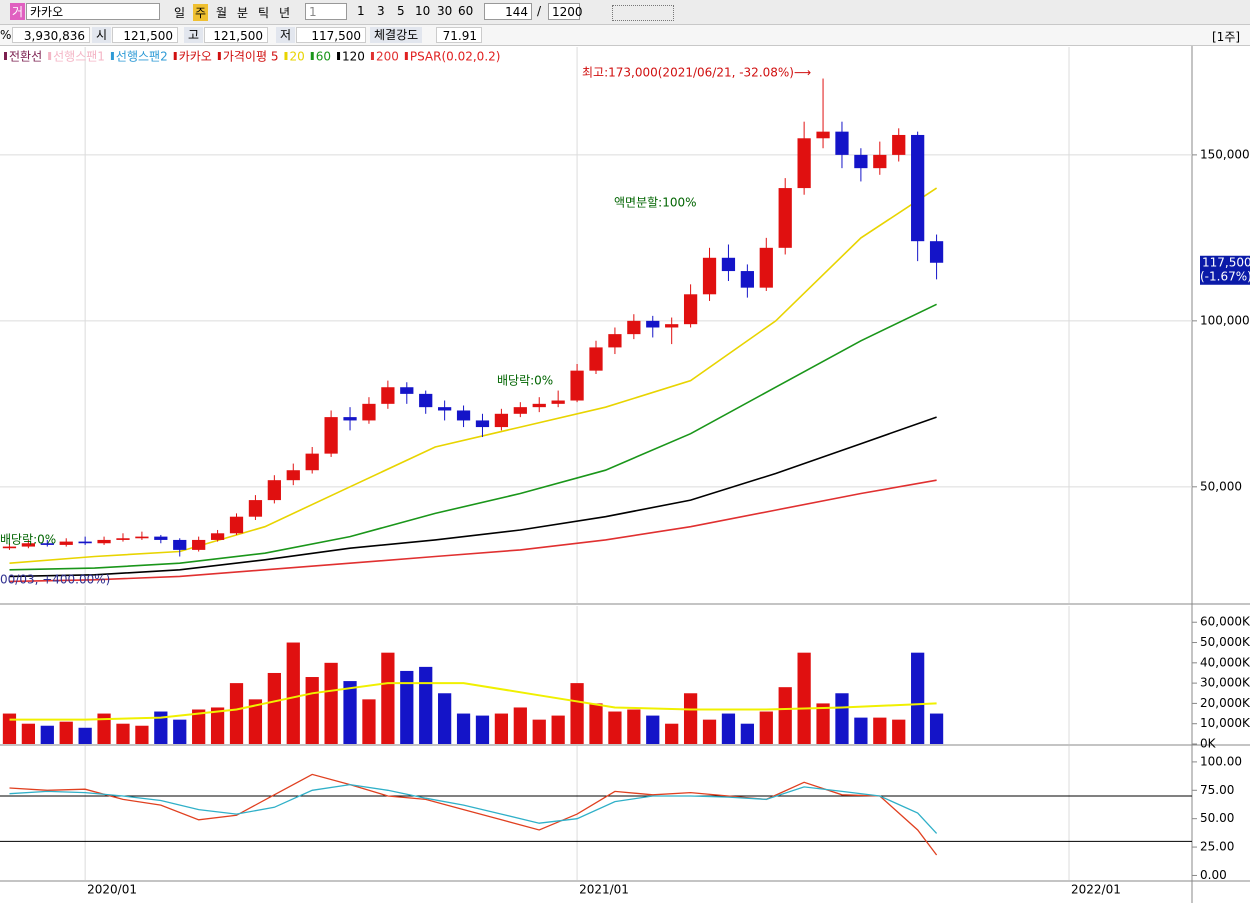  I want to click on y-tick-label: 30,000K, so click(1225, 683).